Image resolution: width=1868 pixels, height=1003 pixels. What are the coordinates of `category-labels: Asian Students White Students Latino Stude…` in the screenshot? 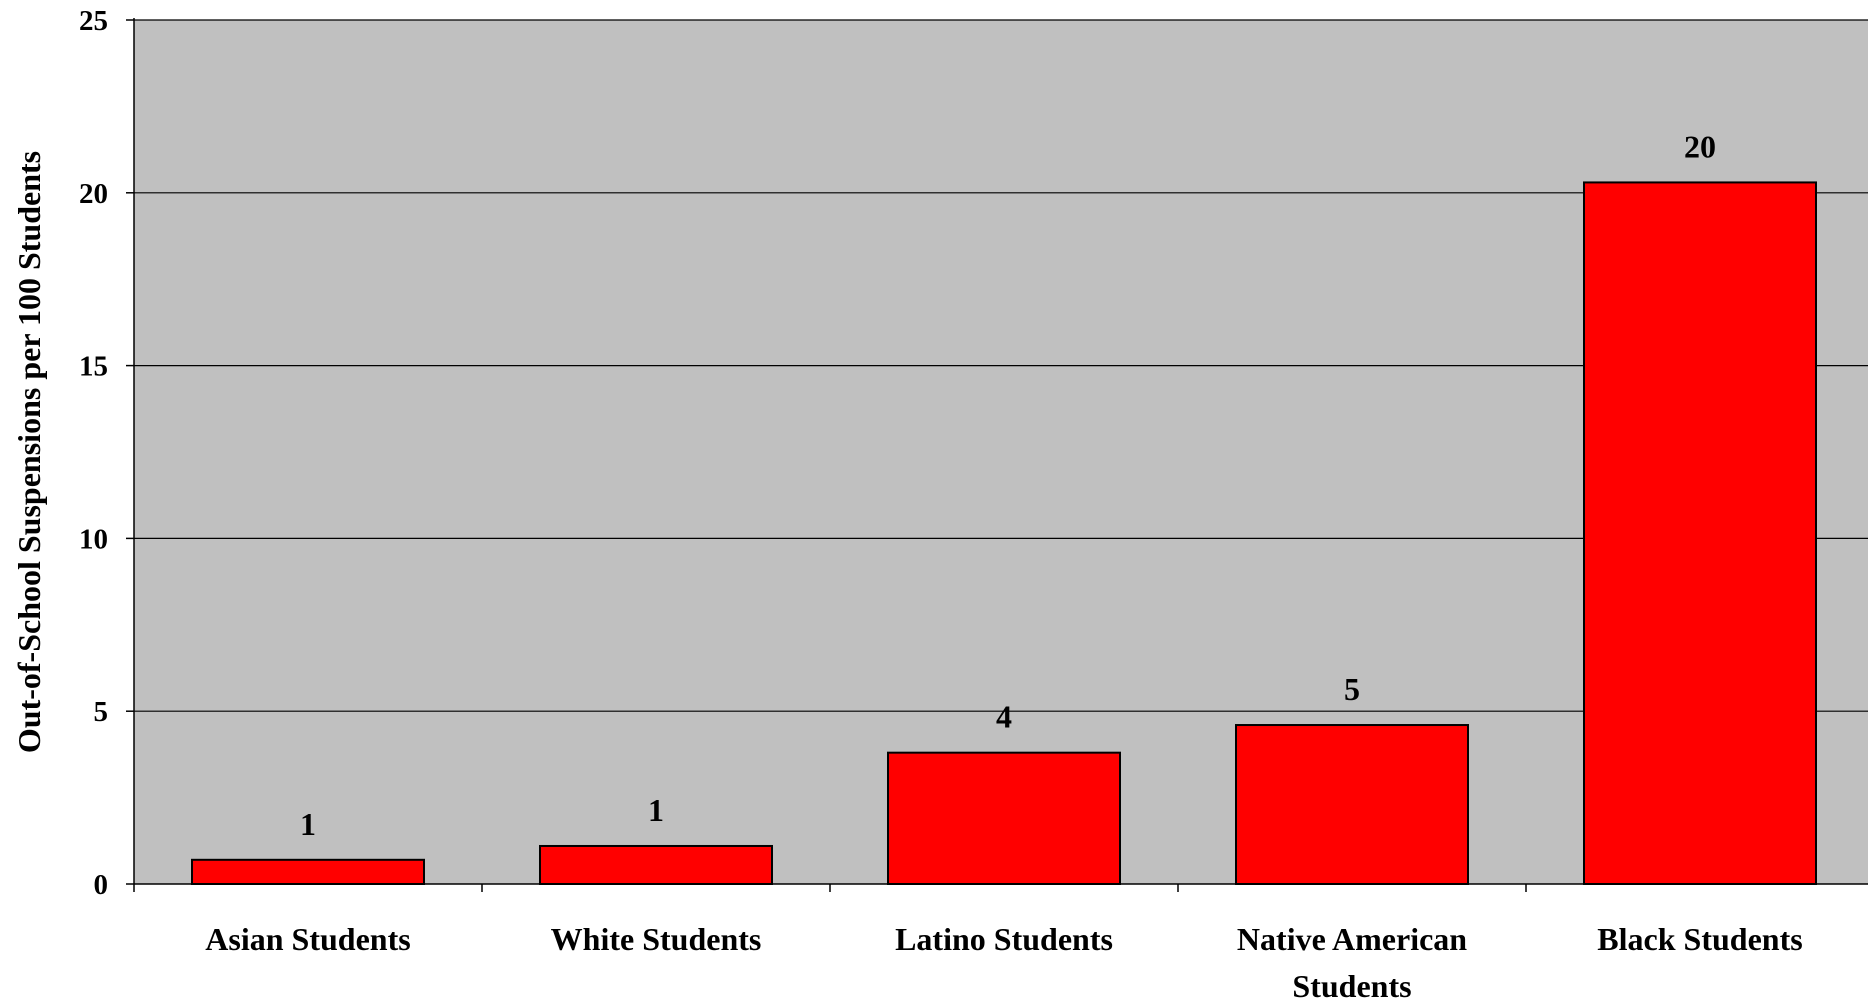 It's located at (1003, 962).